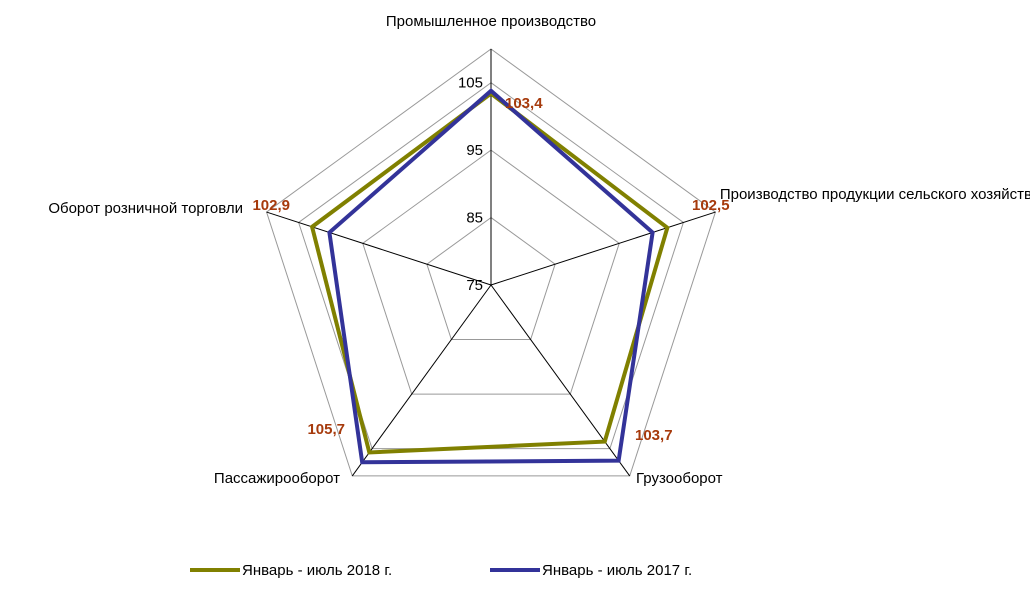  I want to click on category-label: Пассажирооборот, so click(277, 478).